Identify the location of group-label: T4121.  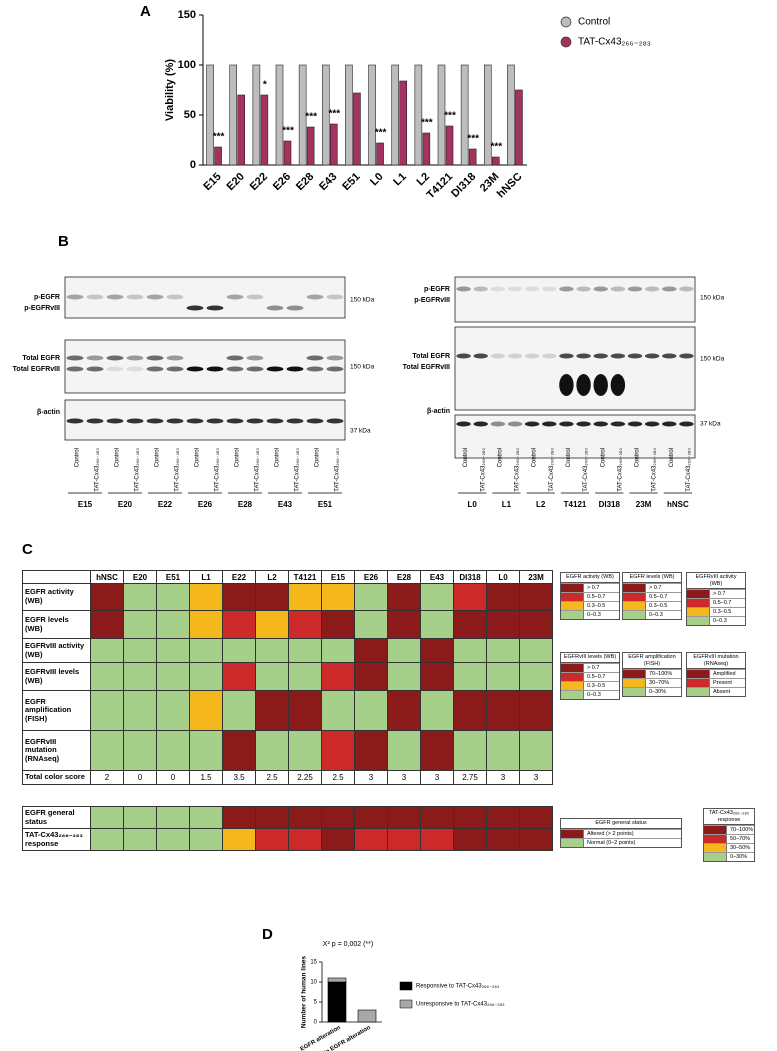
(575, 504).